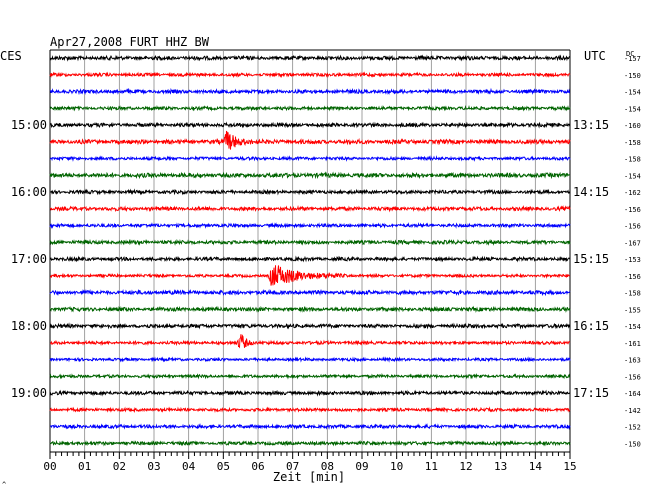 Image resolution: width=650 pixels, height=494 pixels. What do you see at coordinates (84, 466) in the screenshot?
I see `x-tick-label: 01` at bounding box center [84, 466].